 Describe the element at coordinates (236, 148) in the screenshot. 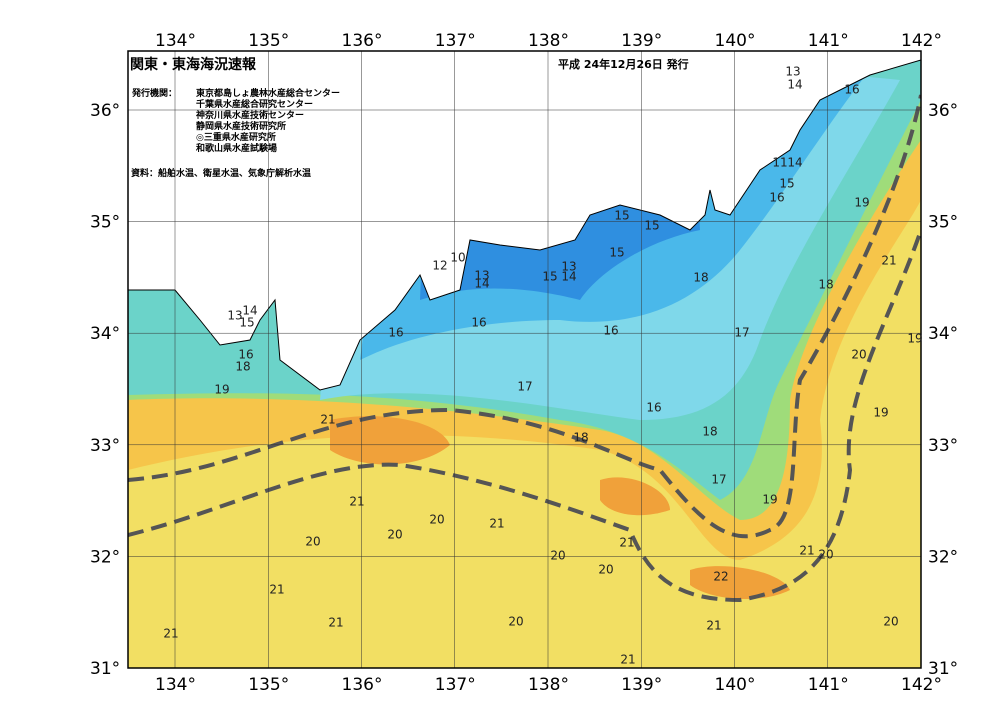

I see `issuer: 和歌山県水産試験場` at that location.